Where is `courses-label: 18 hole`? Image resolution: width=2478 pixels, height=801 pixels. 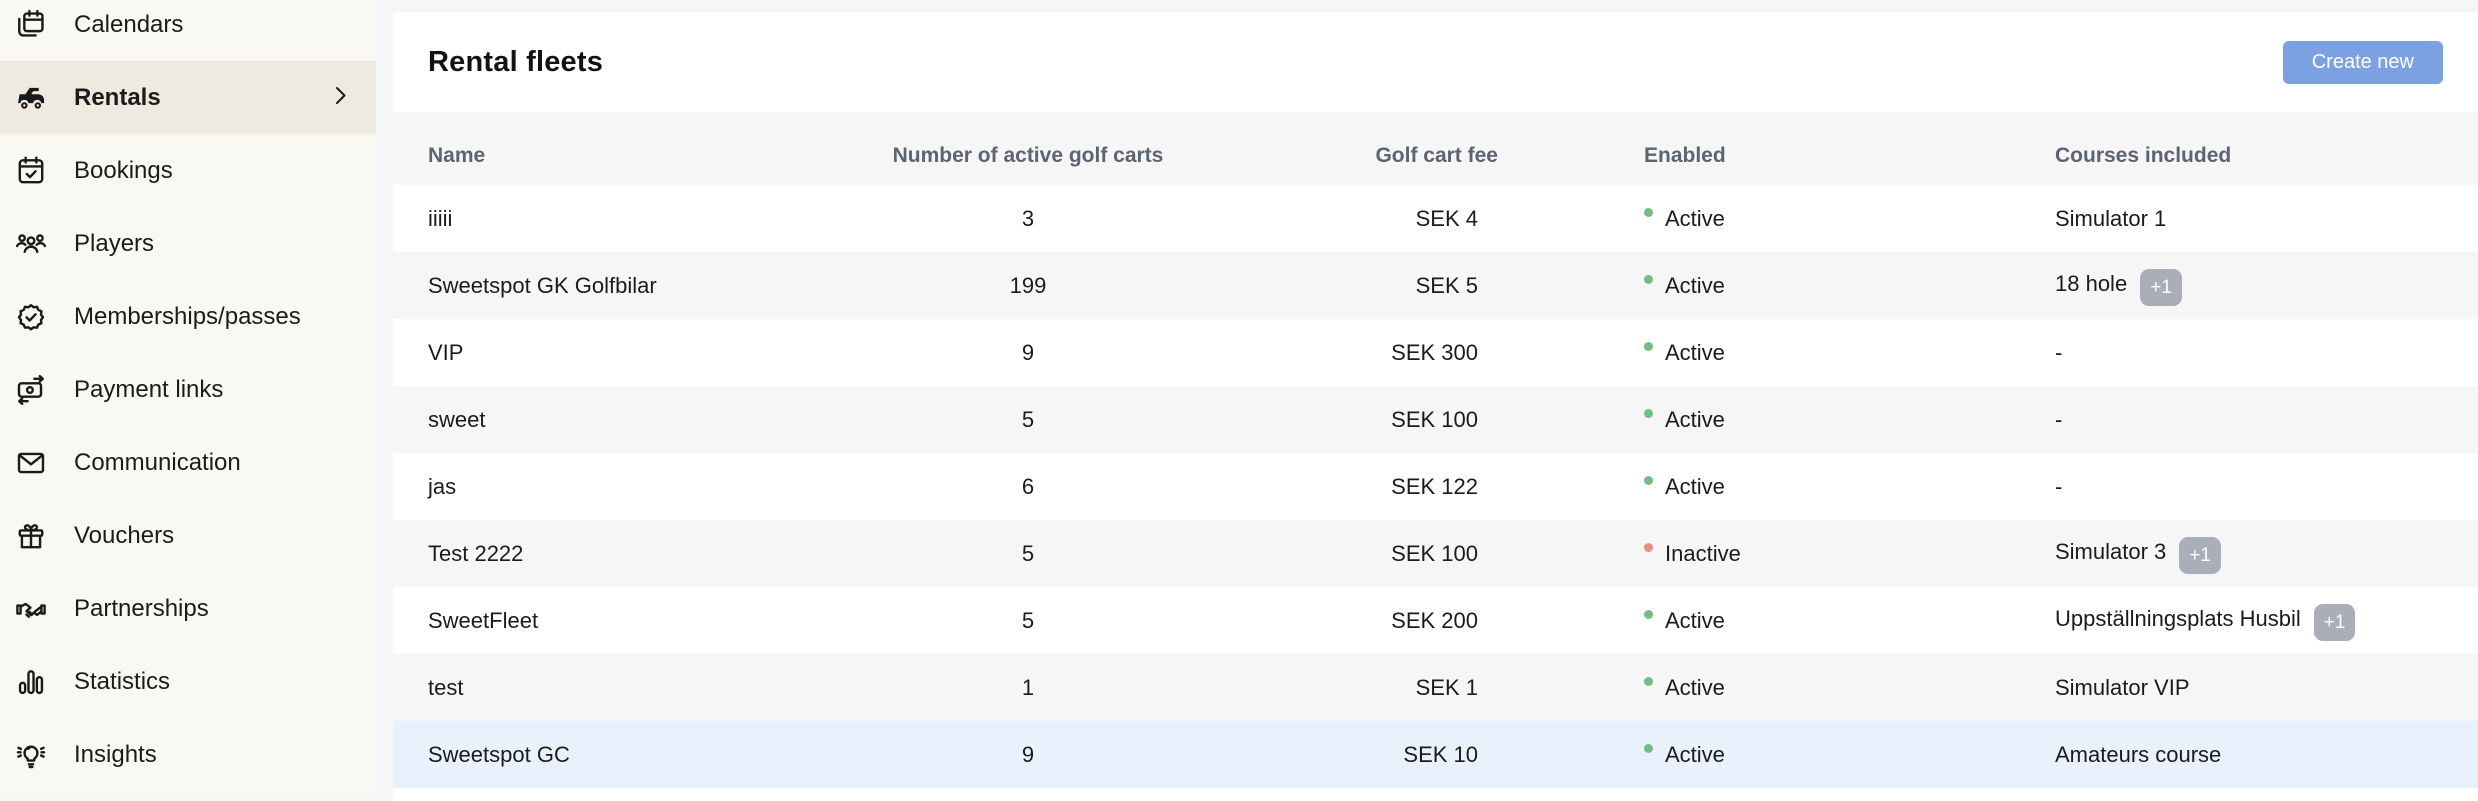
courses-label: 18 hole is located at coordinates (2091, 283).